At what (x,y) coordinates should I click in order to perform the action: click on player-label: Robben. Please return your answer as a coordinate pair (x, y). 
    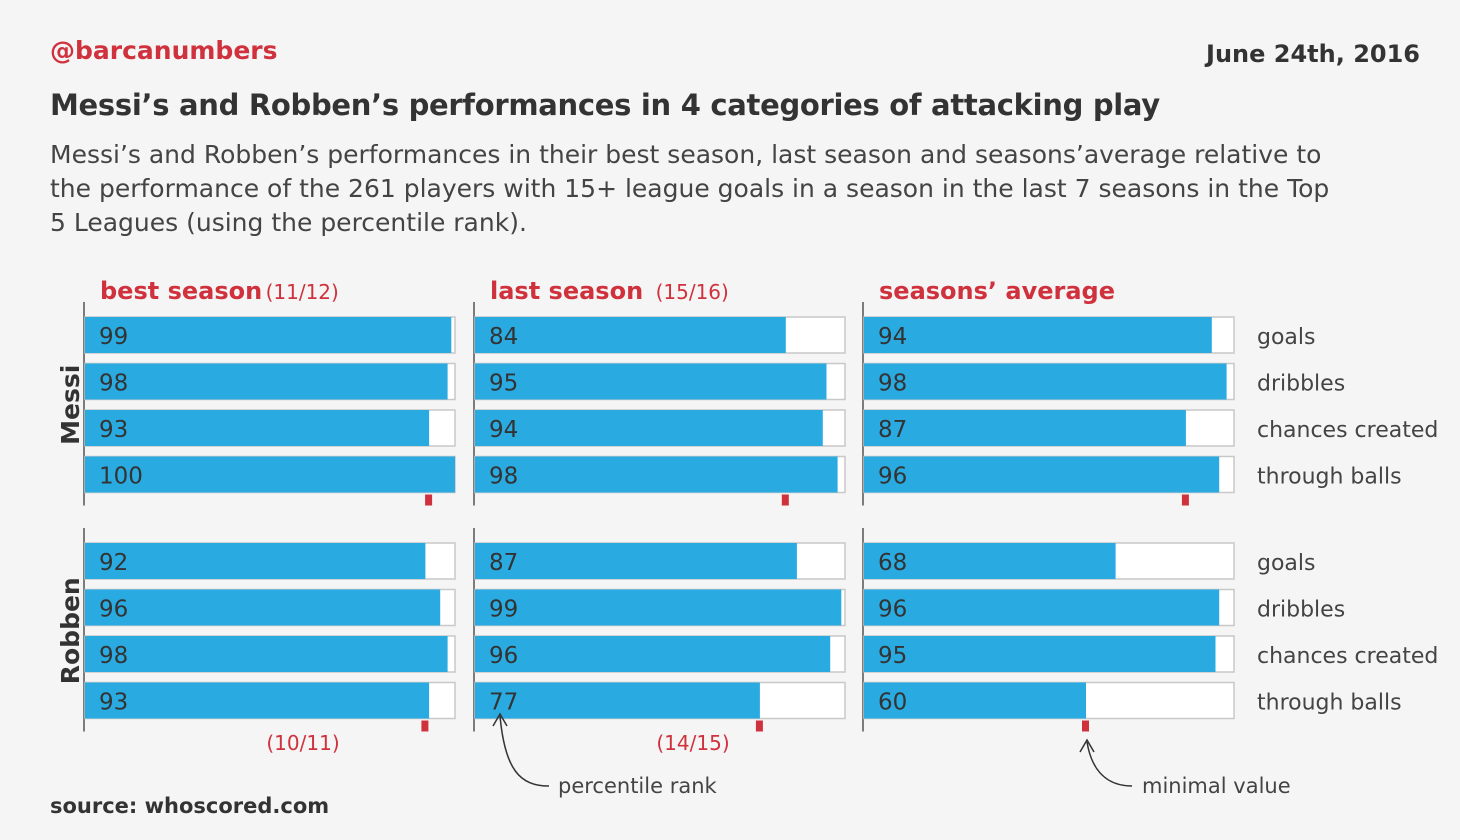
    Looking at the image, I should click on (70, 630).